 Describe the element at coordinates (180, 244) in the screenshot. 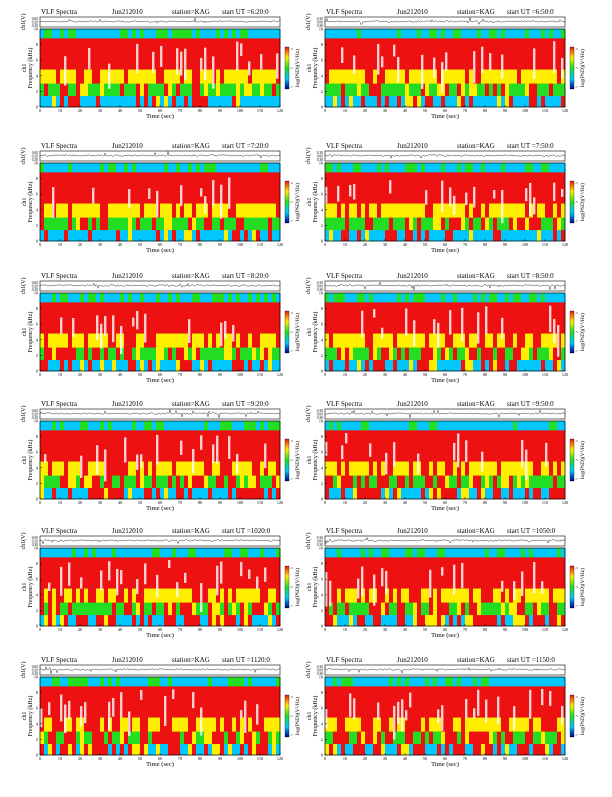

I see `x-tick-label: 70` at that location.